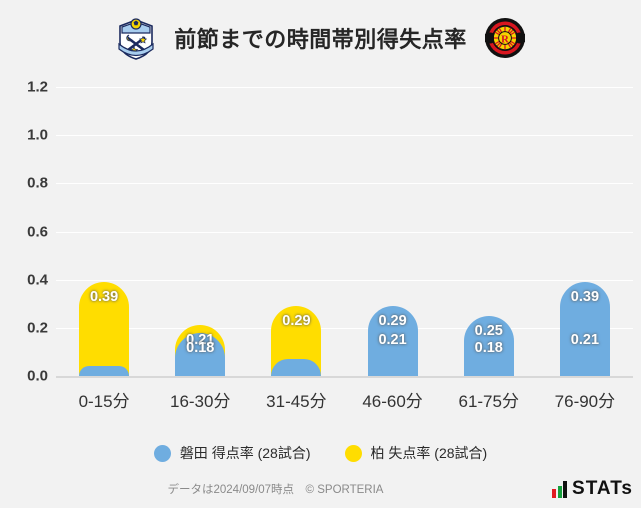  What do you see at coordinates (488, 229) in the screenshot?
I see `bar-group-4: 0.18 0.25` at bounding box center [488, 229].